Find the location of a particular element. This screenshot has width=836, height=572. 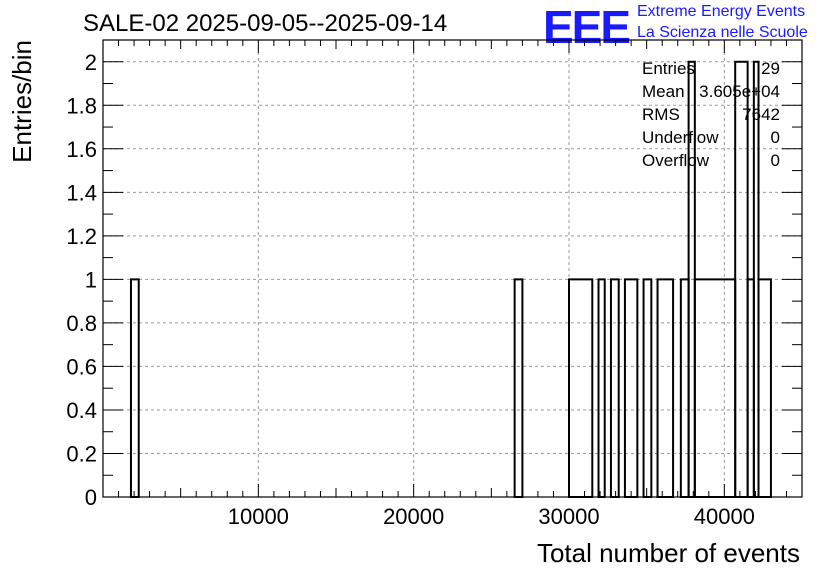

stats-overflow-label: Overflow is located at coordinates (676, 160).